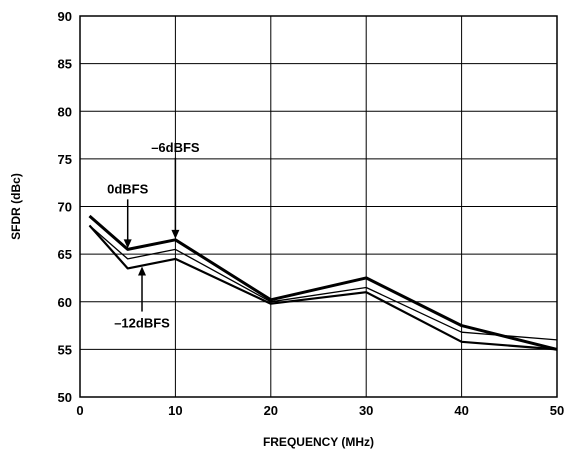  Describe the element at coordinates (79, 410) in the screenshot. I see `x-tick-label: 0` at that location.